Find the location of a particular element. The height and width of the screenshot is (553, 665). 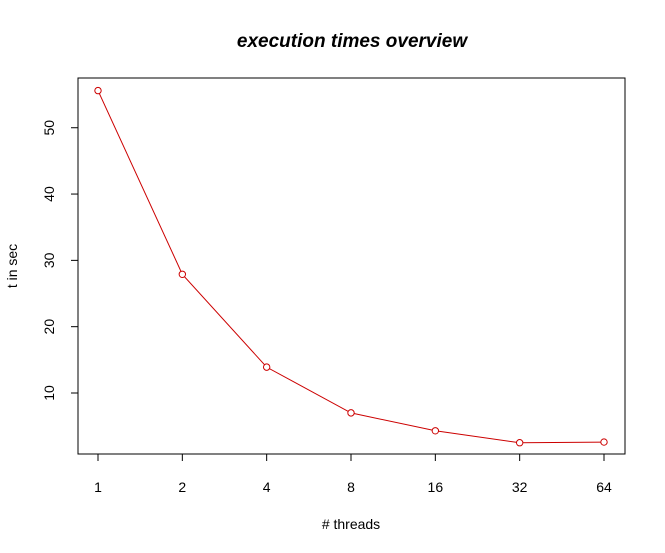

x-tick-label: 16 is located at coordinates (436, 487).